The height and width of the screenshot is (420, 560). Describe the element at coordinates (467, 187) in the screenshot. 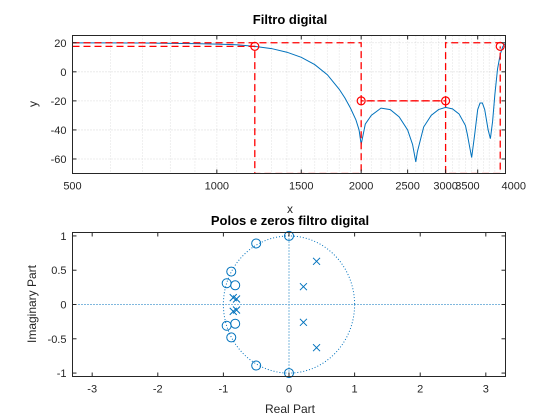

I see `x-tick-label: 3500` at that location.